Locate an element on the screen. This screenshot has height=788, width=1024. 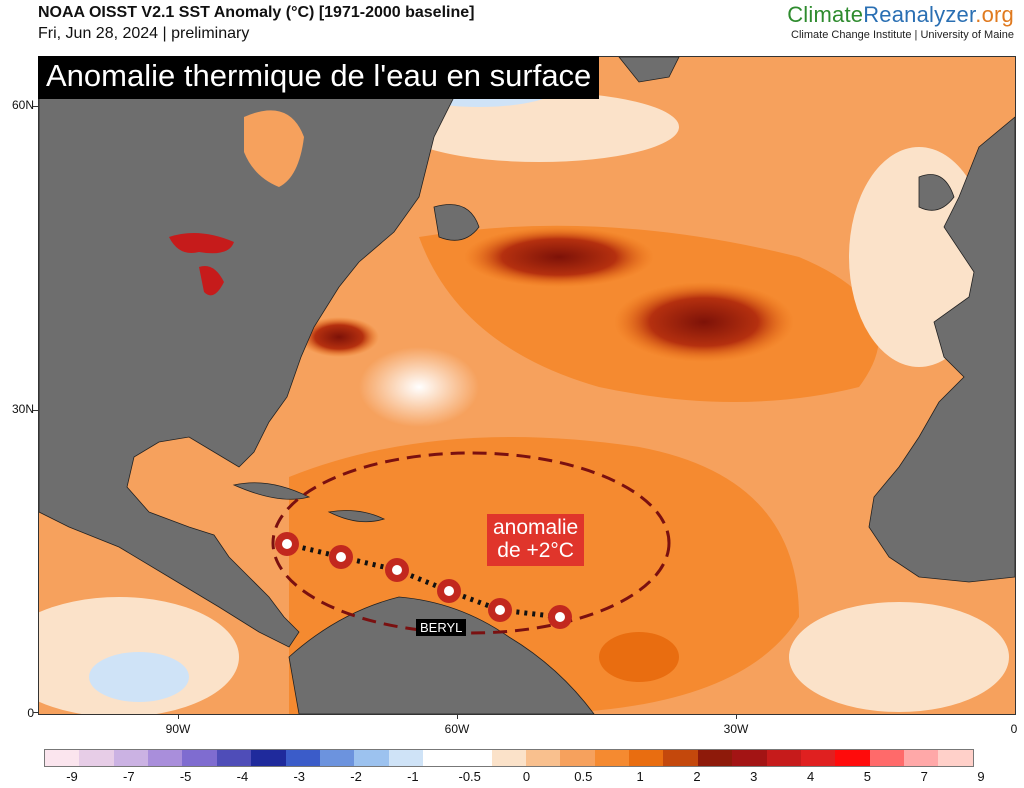
water-great-lakes is located at coordinates (201, 264).